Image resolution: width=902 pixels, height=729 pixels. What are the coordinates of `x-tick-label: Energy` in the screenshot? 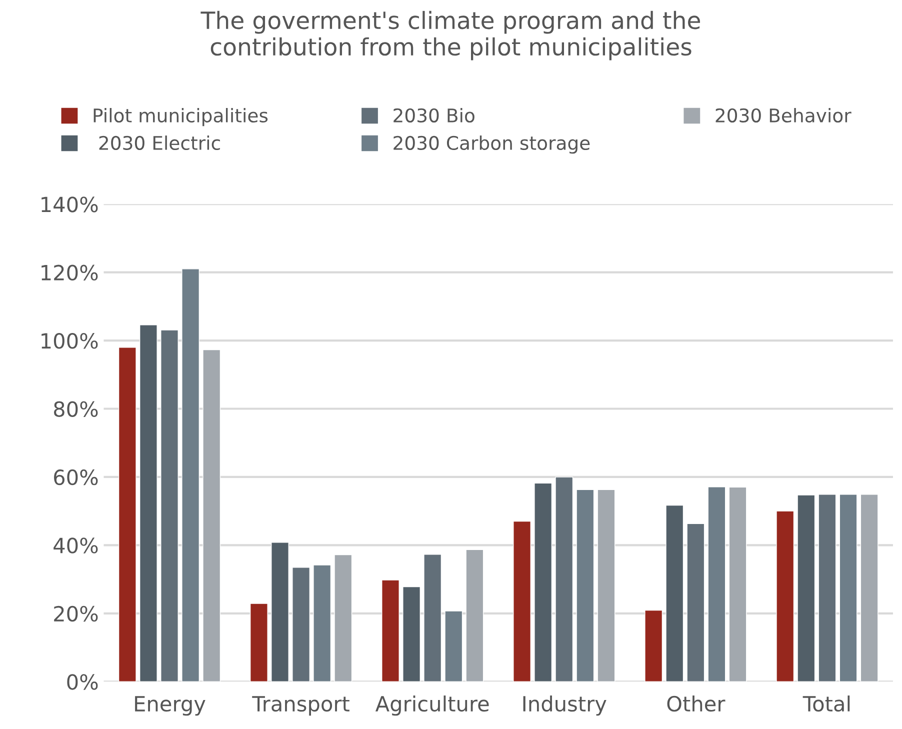 It's located at (170, 706).